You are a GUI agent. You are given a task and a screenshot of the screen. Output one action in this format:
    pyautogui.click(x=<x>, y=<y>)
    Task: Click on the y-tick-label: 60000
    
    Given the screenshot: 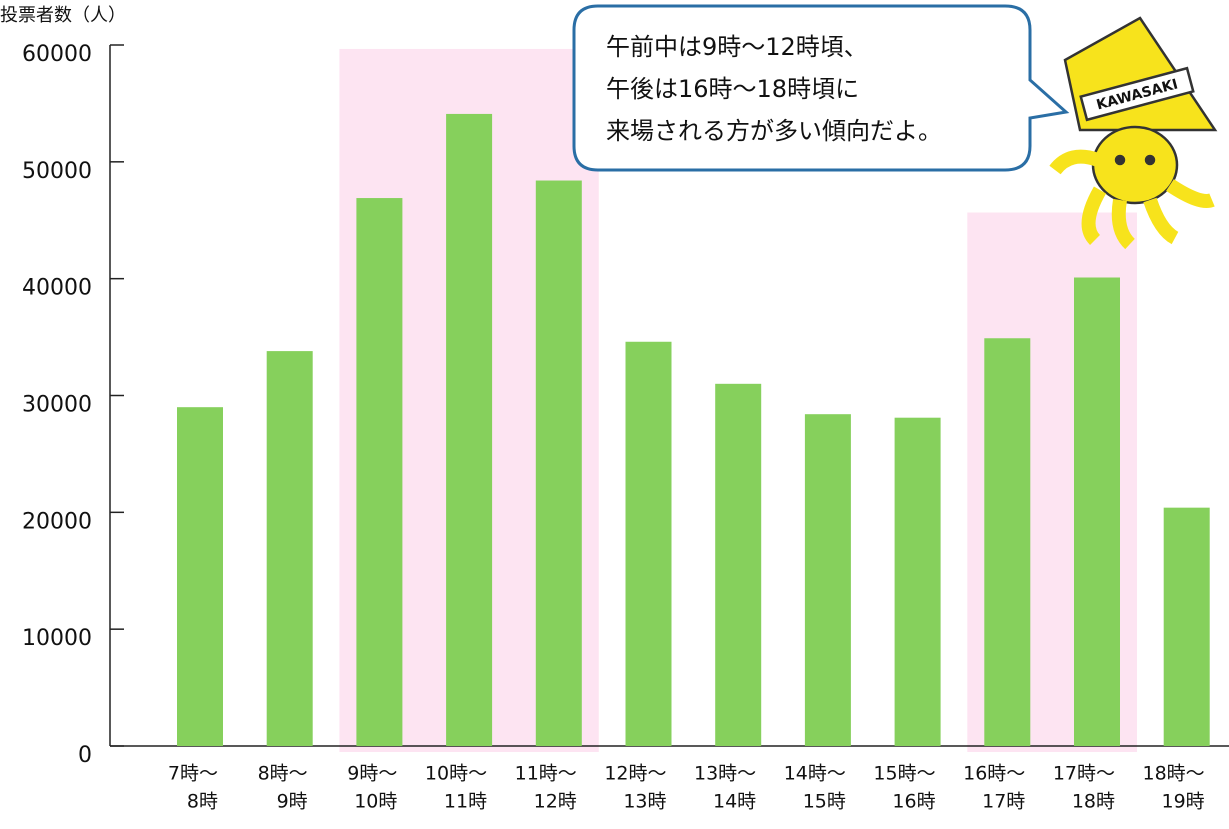 What is the action you would take?
    pyautogui.click(x=57, y=54)
    